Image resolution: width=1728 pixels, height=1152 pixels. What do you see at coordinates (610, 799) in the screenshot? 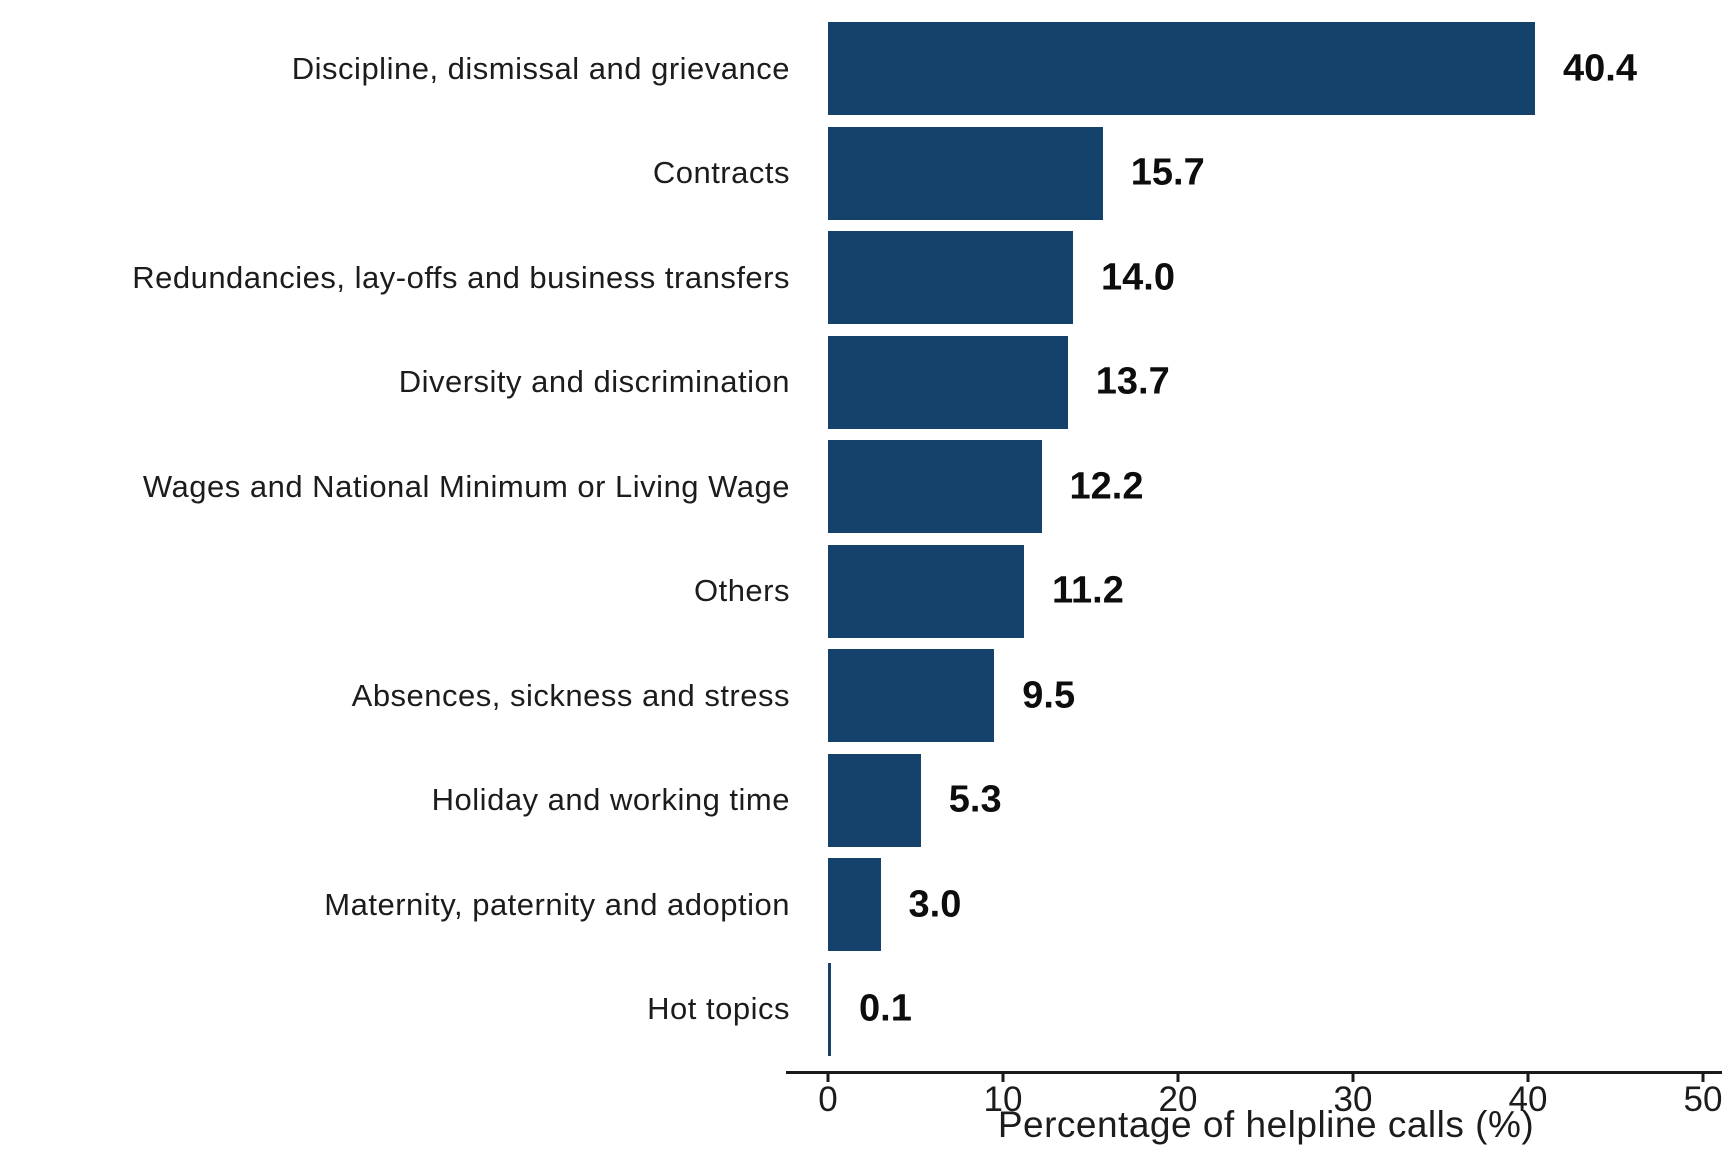
I see `category-label: Holiday and working time` at bounding box center [610, 799].